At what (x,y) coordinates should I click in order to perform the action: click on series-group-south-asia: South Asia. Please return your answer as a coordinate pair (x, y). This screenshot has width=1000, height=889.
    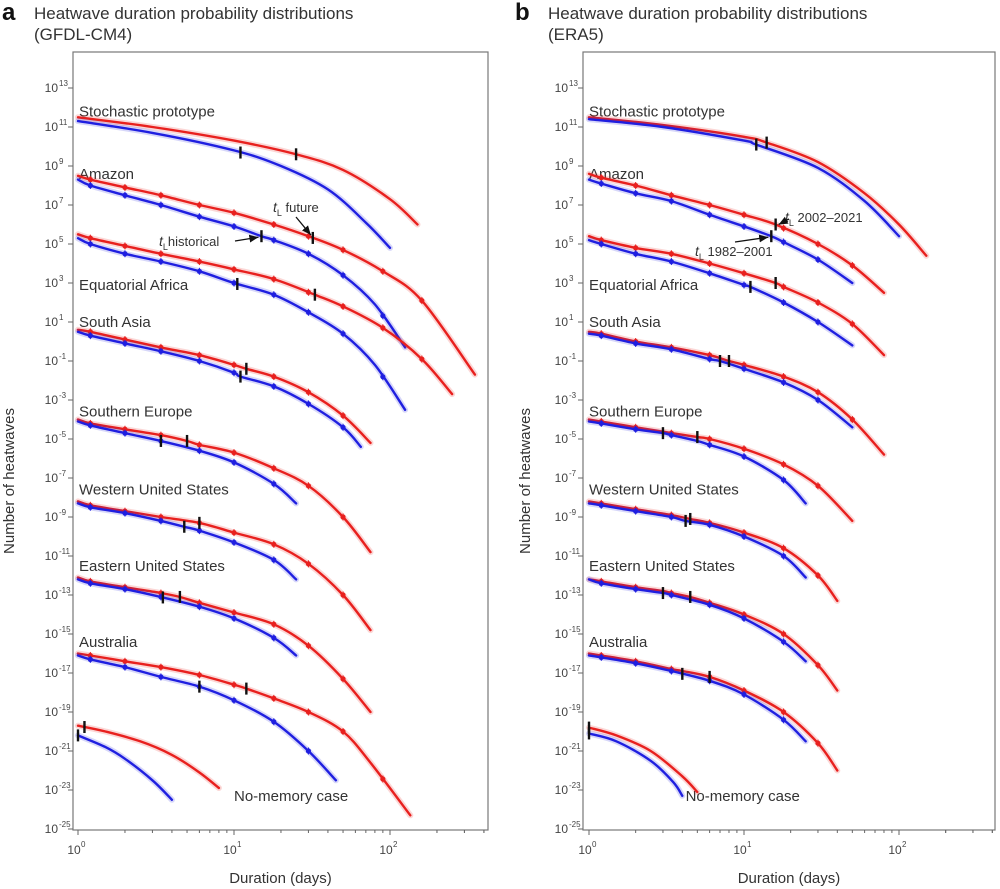
    Looking at the image, I should click on (224, 382).